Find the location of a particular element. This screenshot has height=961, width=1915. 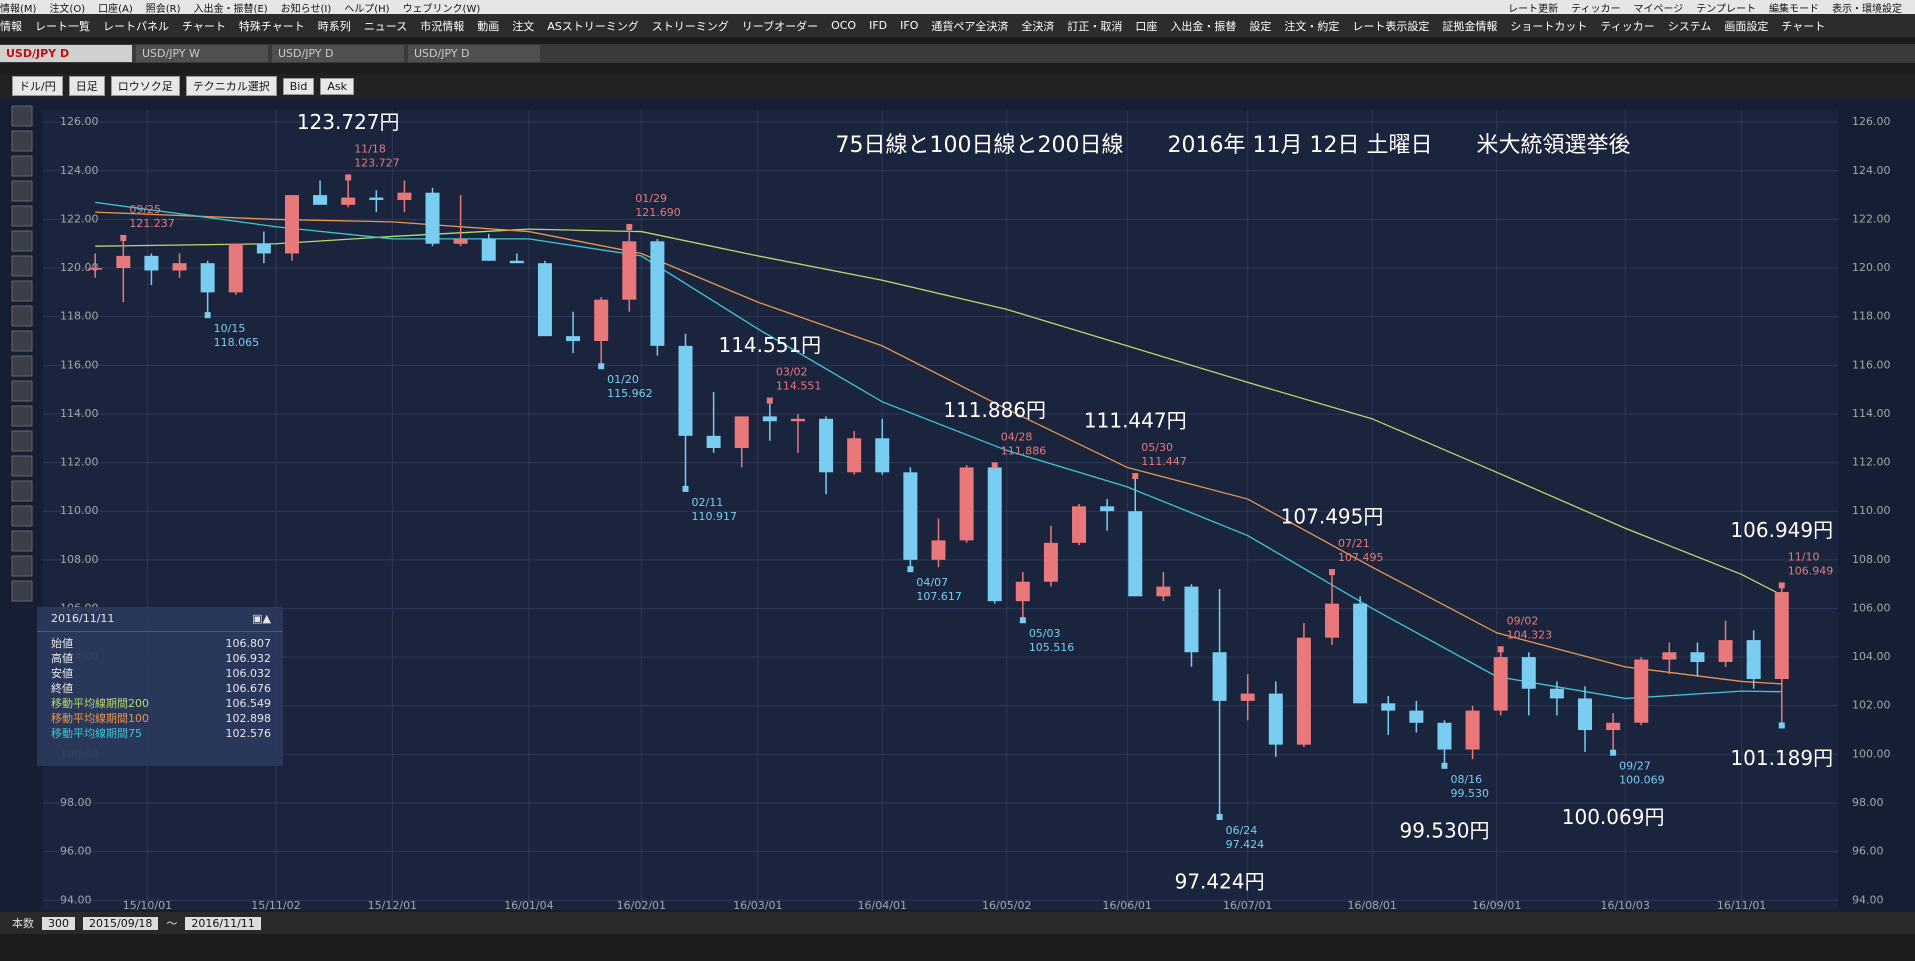

y-tick-label-right: 126.00 is located at coordinates (1871, 121).